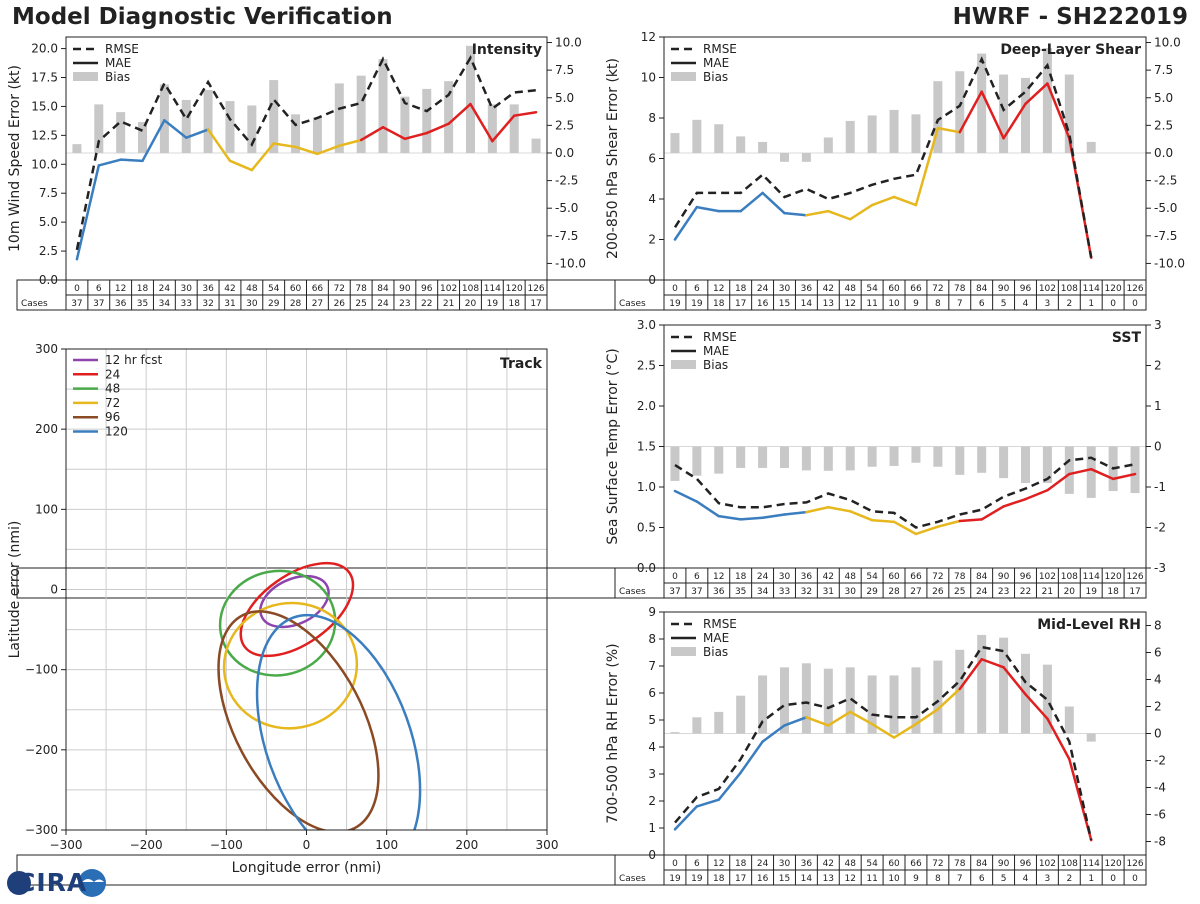  Describe the element at coordinates (1169, 263) in the screenshot. I see `y2-tick-label: -10.0` at that location.